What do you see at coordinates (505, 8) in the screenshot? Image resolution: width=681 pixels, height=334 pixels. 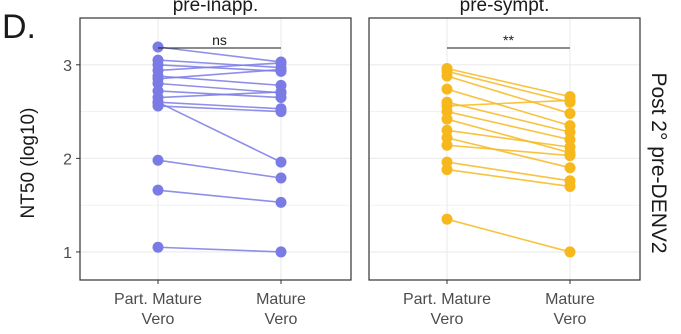 I see `facet-title: pre-sympt.` at bounding box center [505, 8].